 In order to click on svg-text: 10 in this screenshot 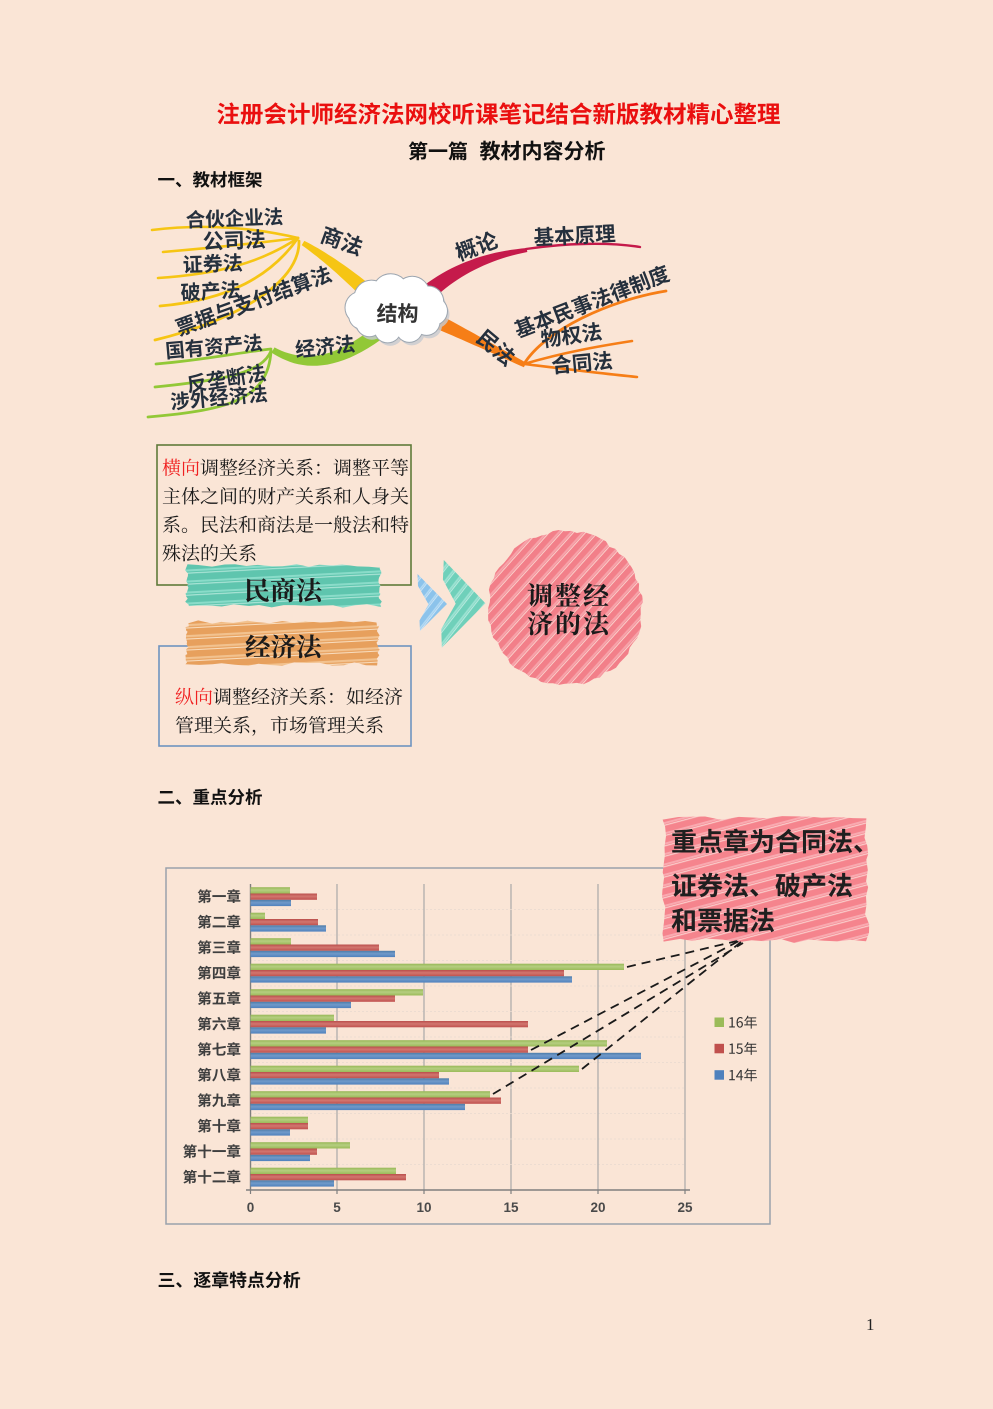, I will do `click(423, 1207)`.